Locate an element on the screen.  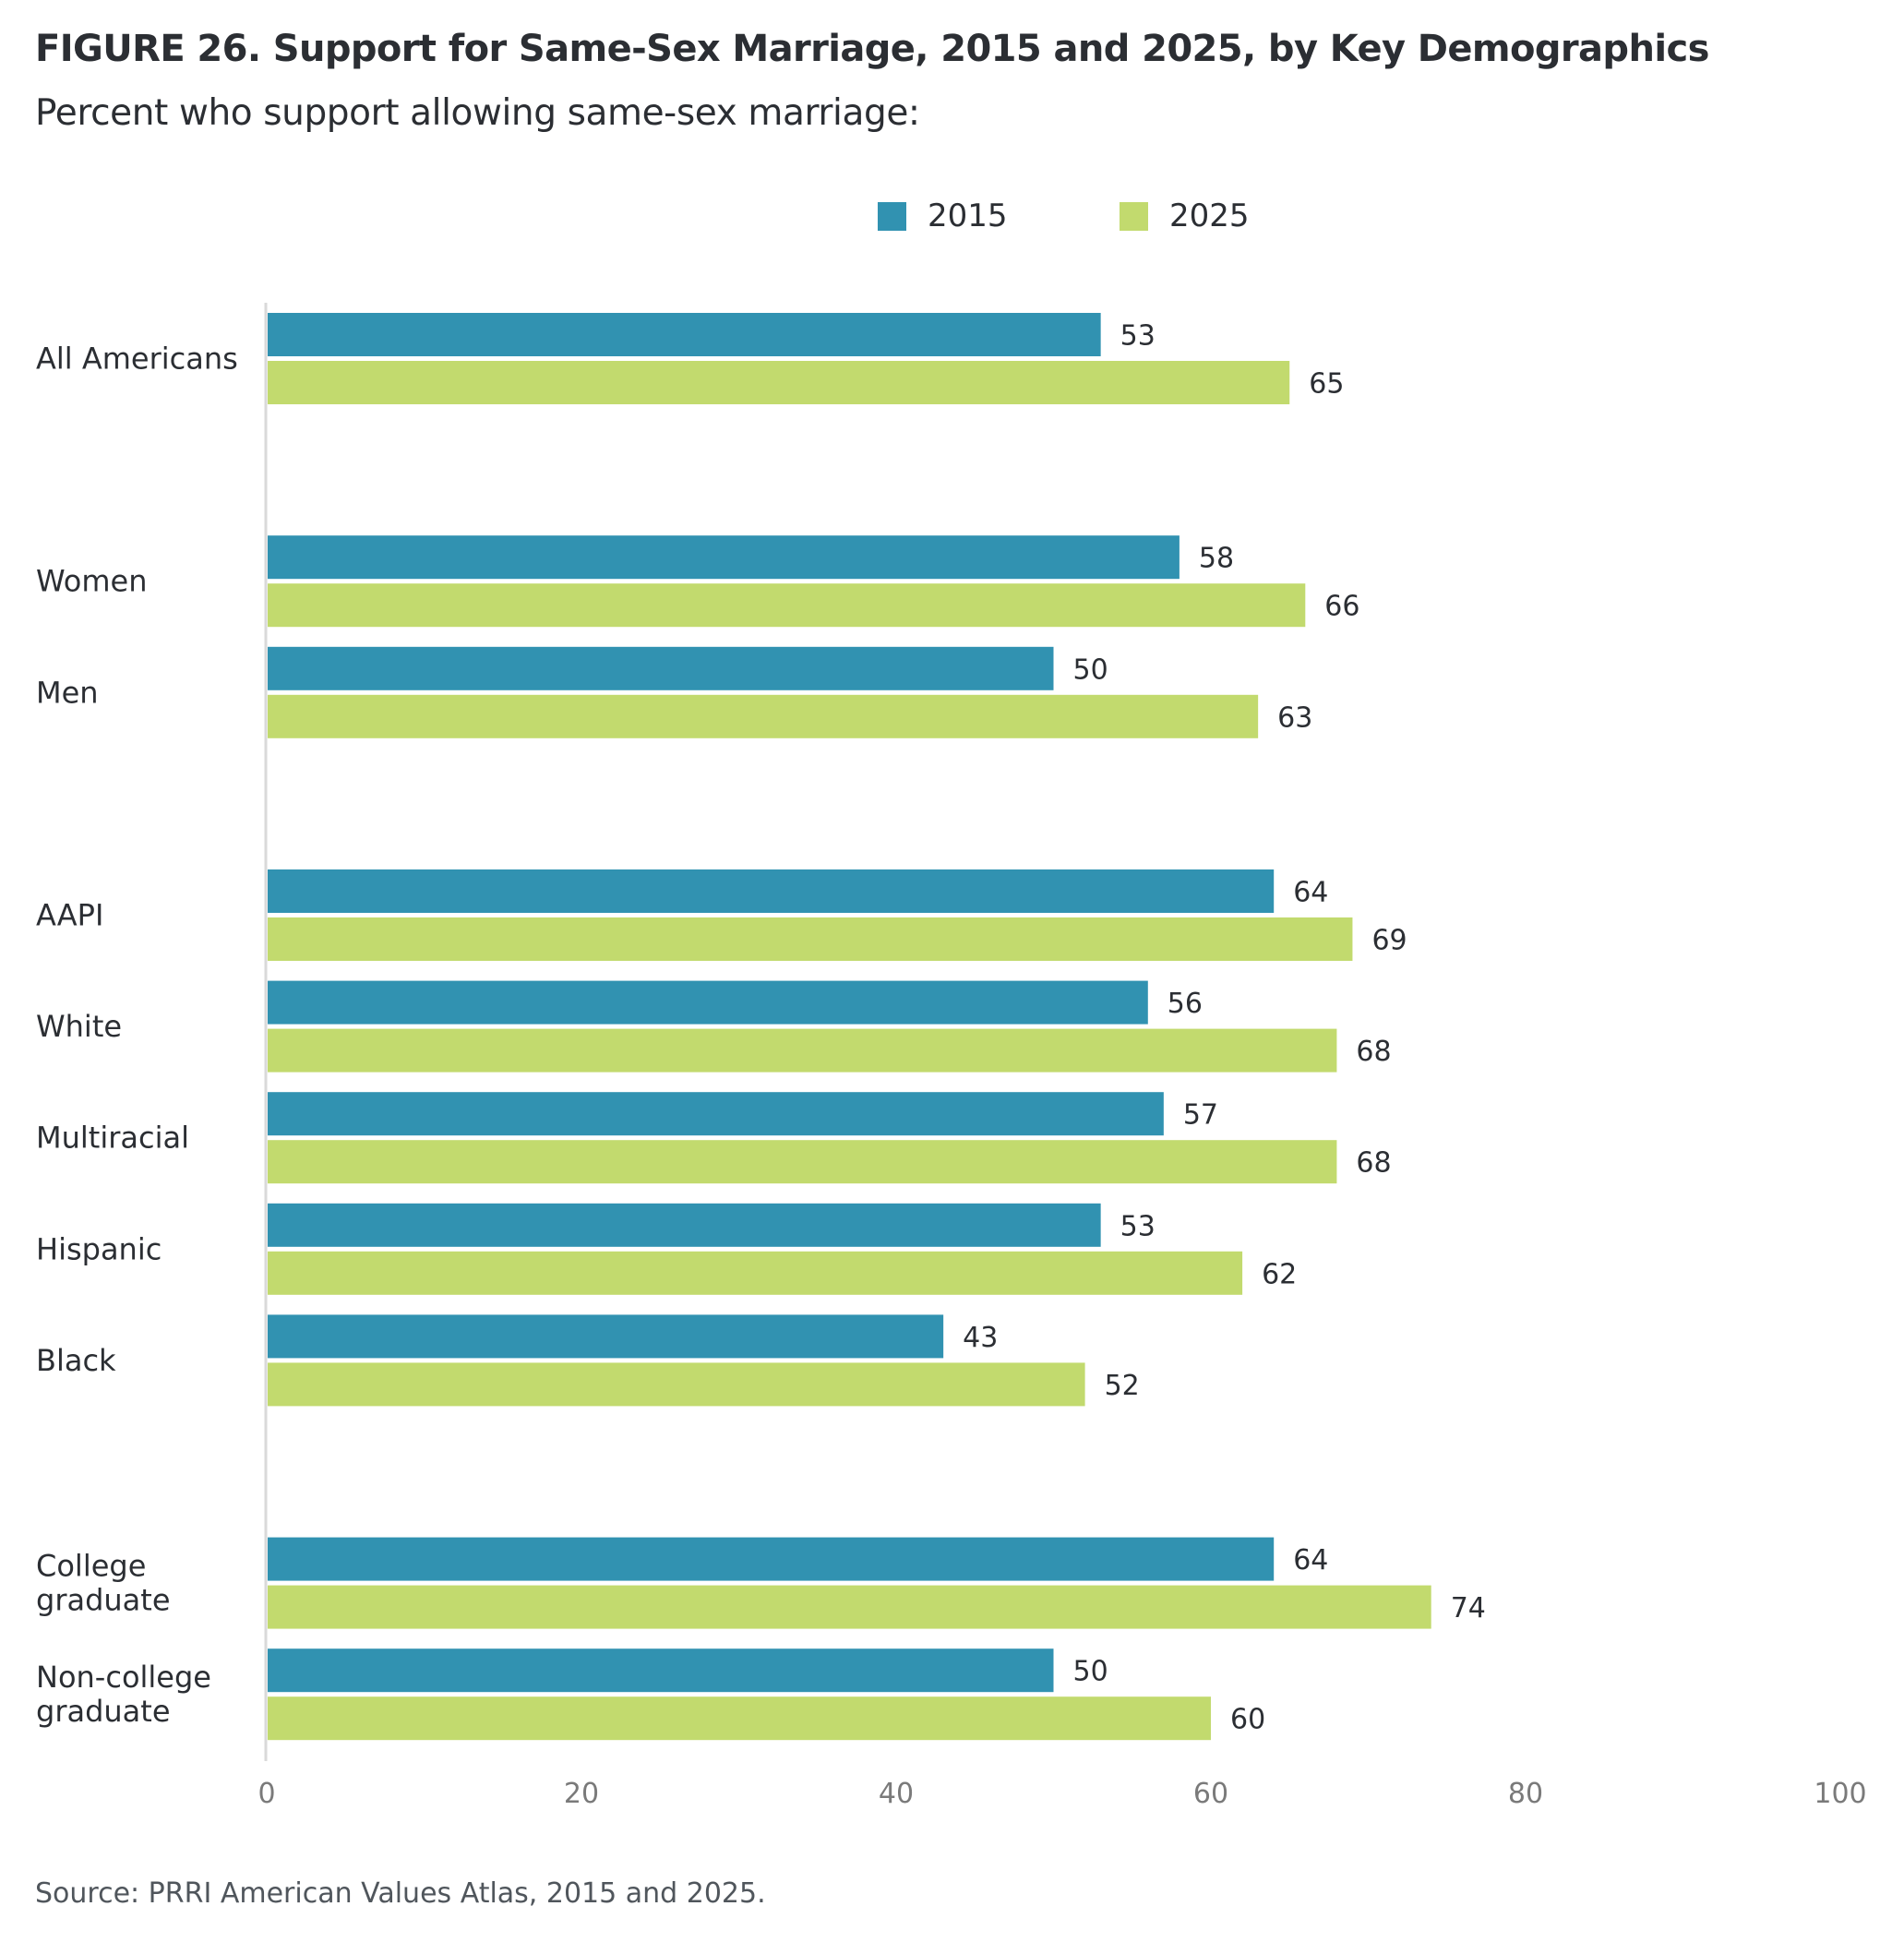
x-tick-label: 60 is located at coordinates (1210, 1794).